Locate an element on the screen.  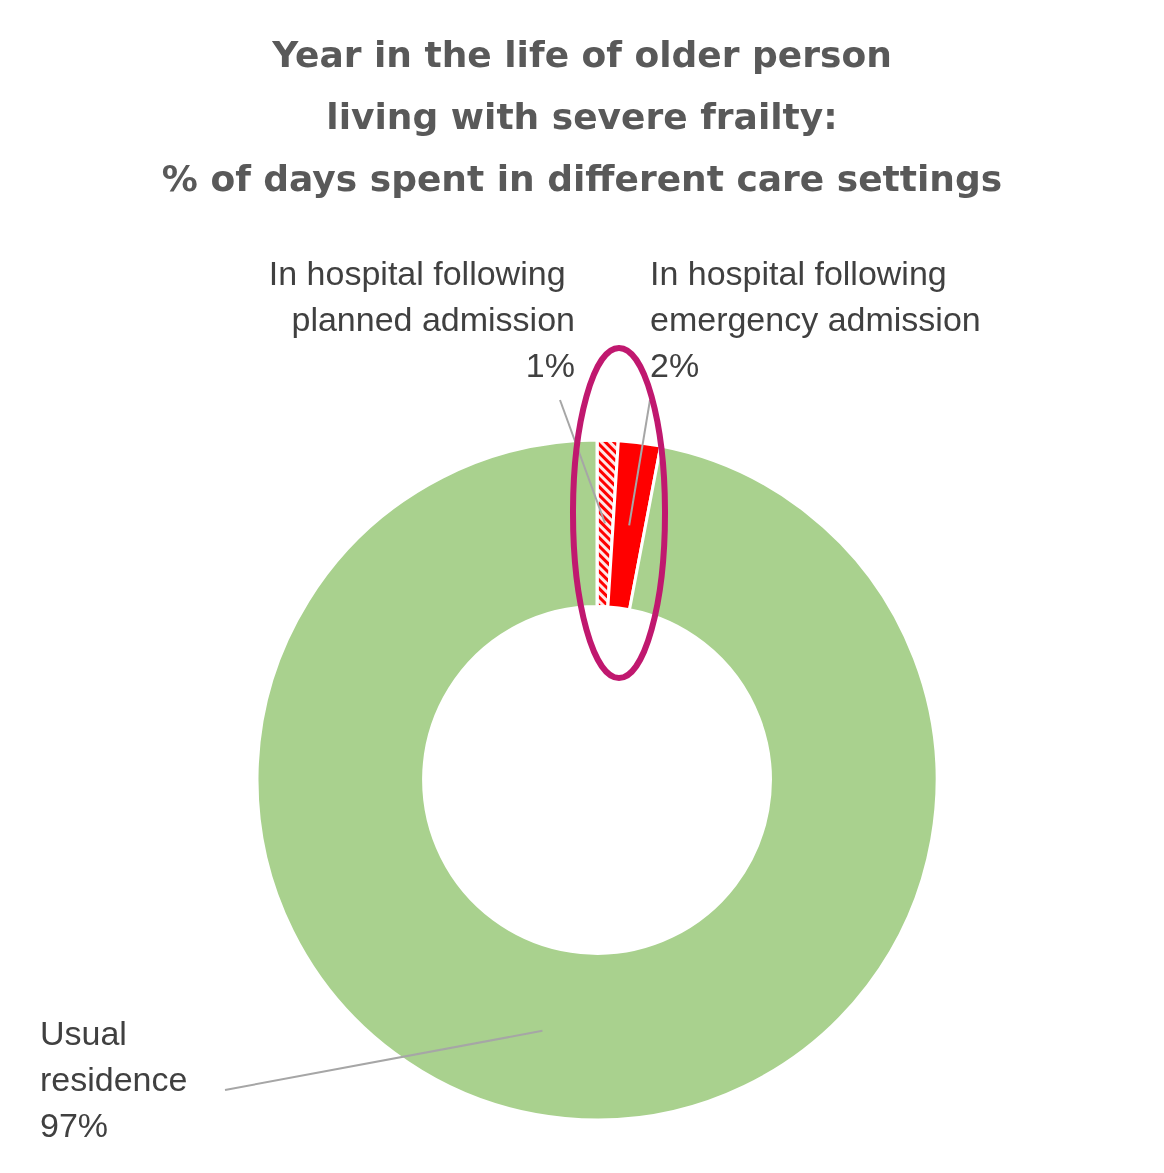
slice-label: Usual residence is located at coordinates (114, 1056).